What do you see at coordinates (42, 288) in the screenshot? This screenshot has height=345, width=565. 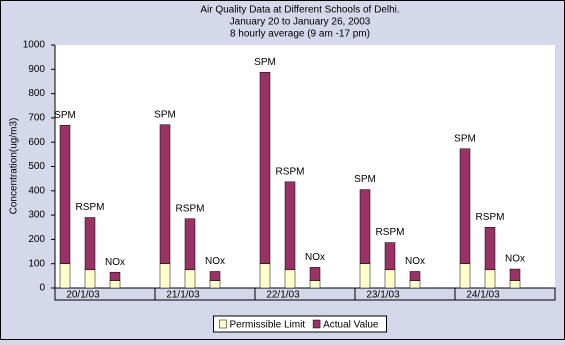 I see `y-tick-label: 0` at bounding box center [42, 288].